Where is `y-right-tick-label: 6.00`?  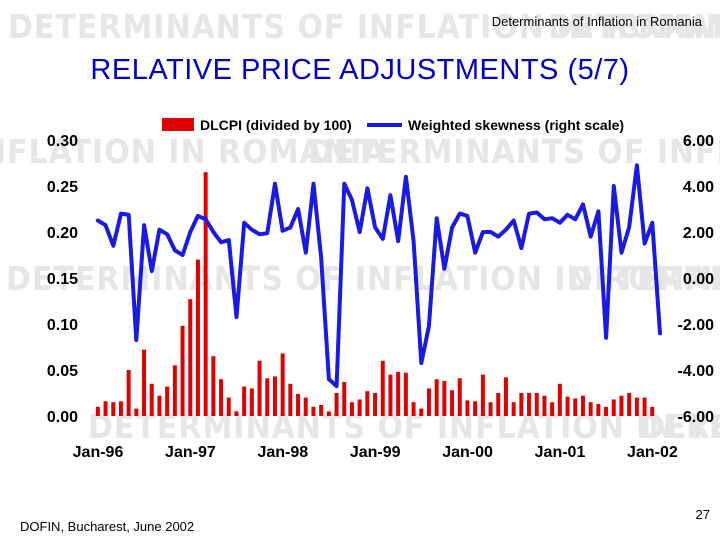 y-right-tick-label: 6.00 is located at coordinates (698, 141).